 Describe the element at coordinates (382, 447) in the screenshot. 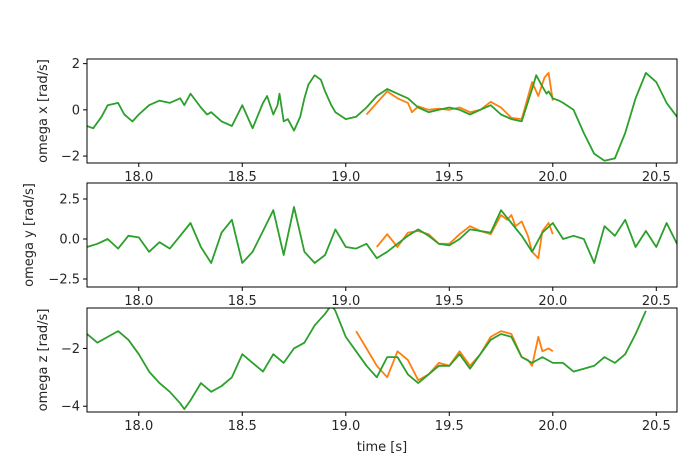

I see `x-axis-label: time [s]` at that location.